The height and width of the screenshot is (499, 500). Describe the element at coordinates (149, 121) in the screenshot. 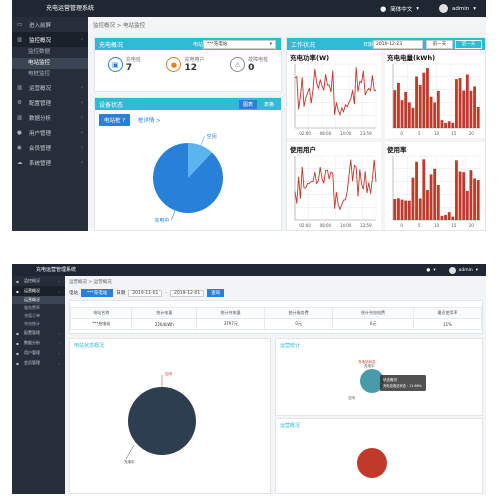

I see `station-detail-link: 桩详情 >` at that location.